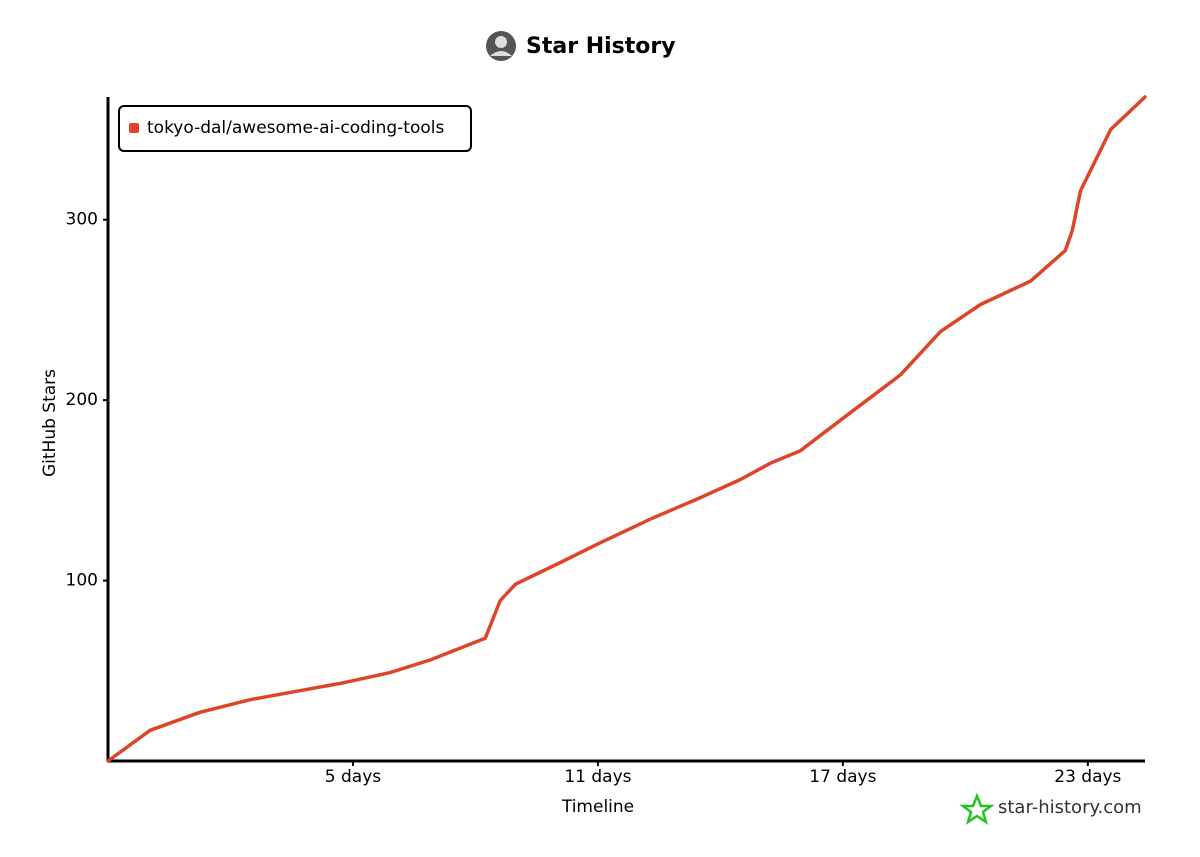 Image resolution: width=1200 pixels, height=857 pixels. Describe the element at coordinates (82, 400) in the screenshot. I see `y-tick-label: 200` at that location.